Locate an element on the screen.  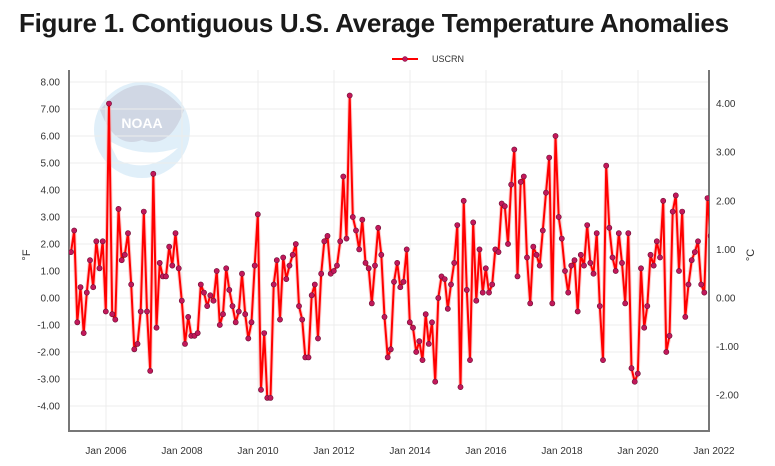
y-left-tick-label: 6.00 is located at coordinates (51, 137).